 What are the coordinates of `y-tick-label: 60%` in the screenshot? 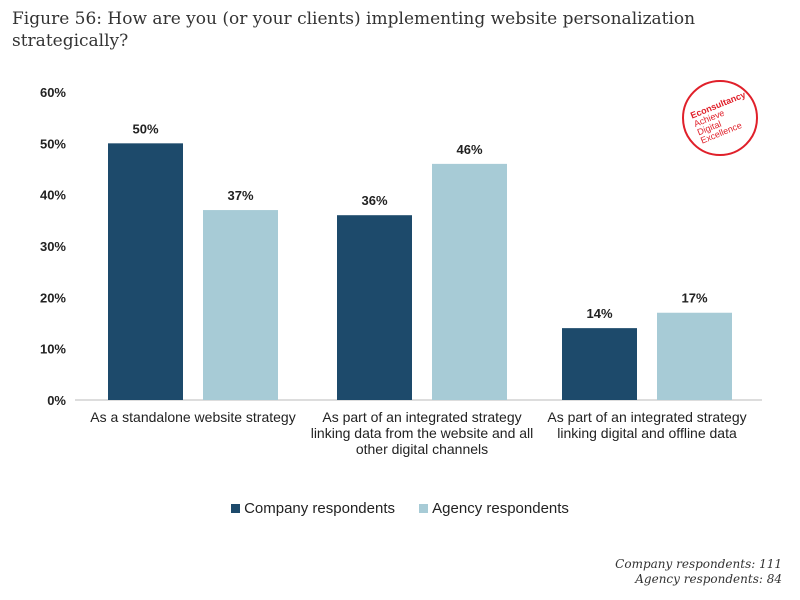 It's located at (53, 92).